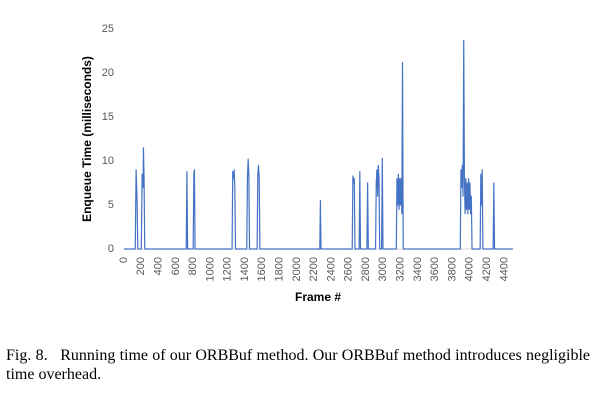  What do you see at coordinates (366, 269) in the screenshot?
I see `x-tick-label: 2800` at bounding box center [366, 269].